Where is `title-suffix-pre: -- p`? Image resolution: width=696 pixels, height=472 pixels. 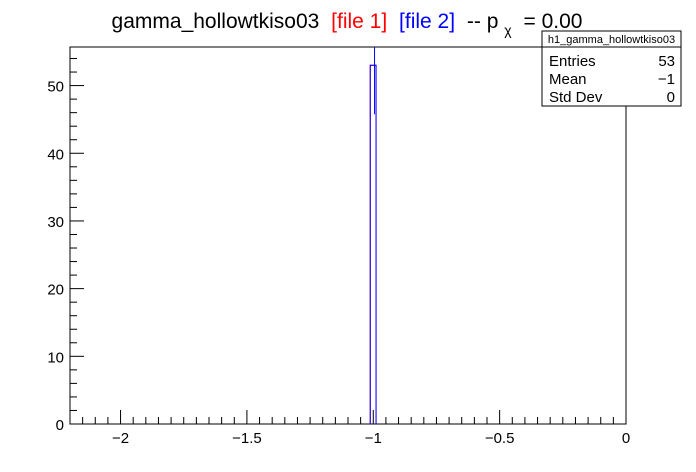 title-suffix-pre: -- p is located at coordinates (483, 21).